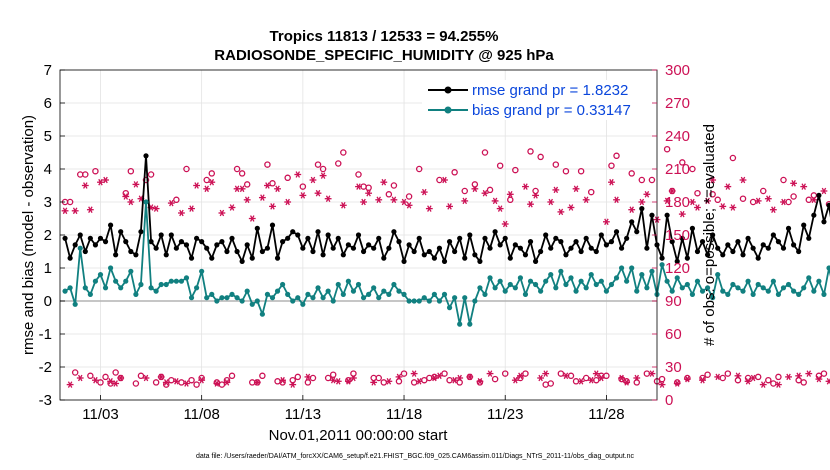 The image size is (830, 470). I want to click on x-tick-label: 11/23, so click(505, 414).